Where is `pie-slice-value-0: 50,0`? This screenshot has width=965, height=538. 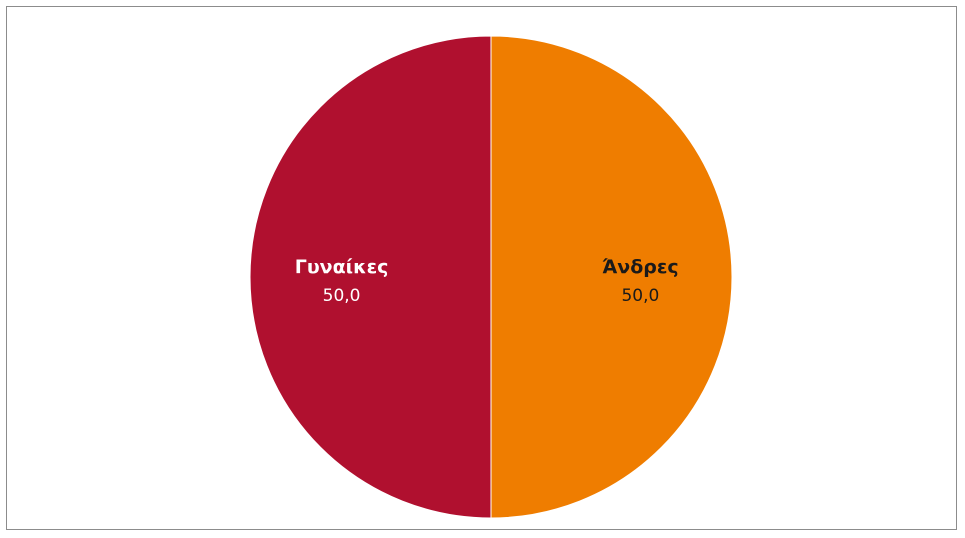 pie-slice-value-0: 50,0 is located at coordinates (640, 296).